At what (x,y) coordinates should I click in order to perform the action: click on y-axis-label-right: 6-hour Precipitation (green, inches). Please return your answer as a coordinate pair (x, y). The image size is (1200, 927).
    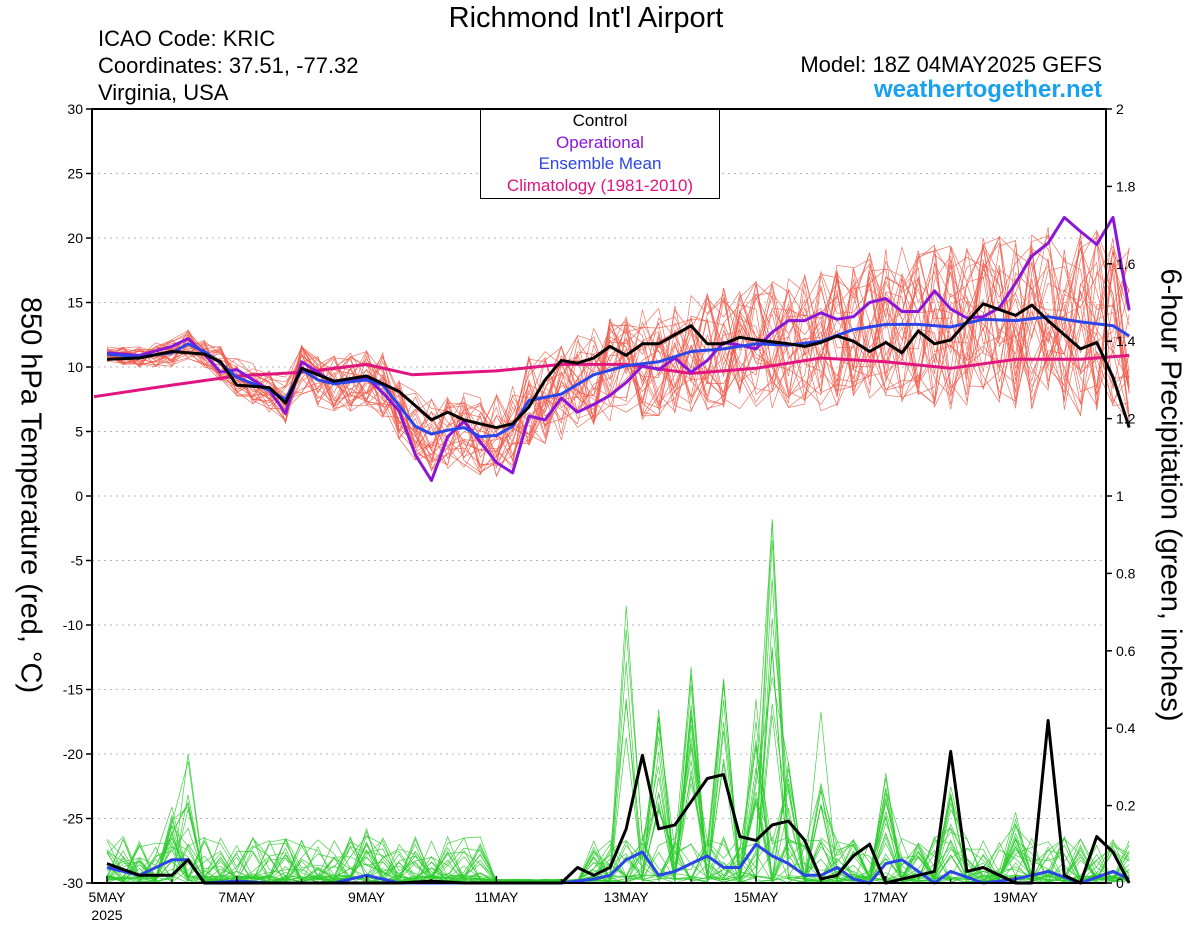
    Looking at the image, I should click on (1170, 495).